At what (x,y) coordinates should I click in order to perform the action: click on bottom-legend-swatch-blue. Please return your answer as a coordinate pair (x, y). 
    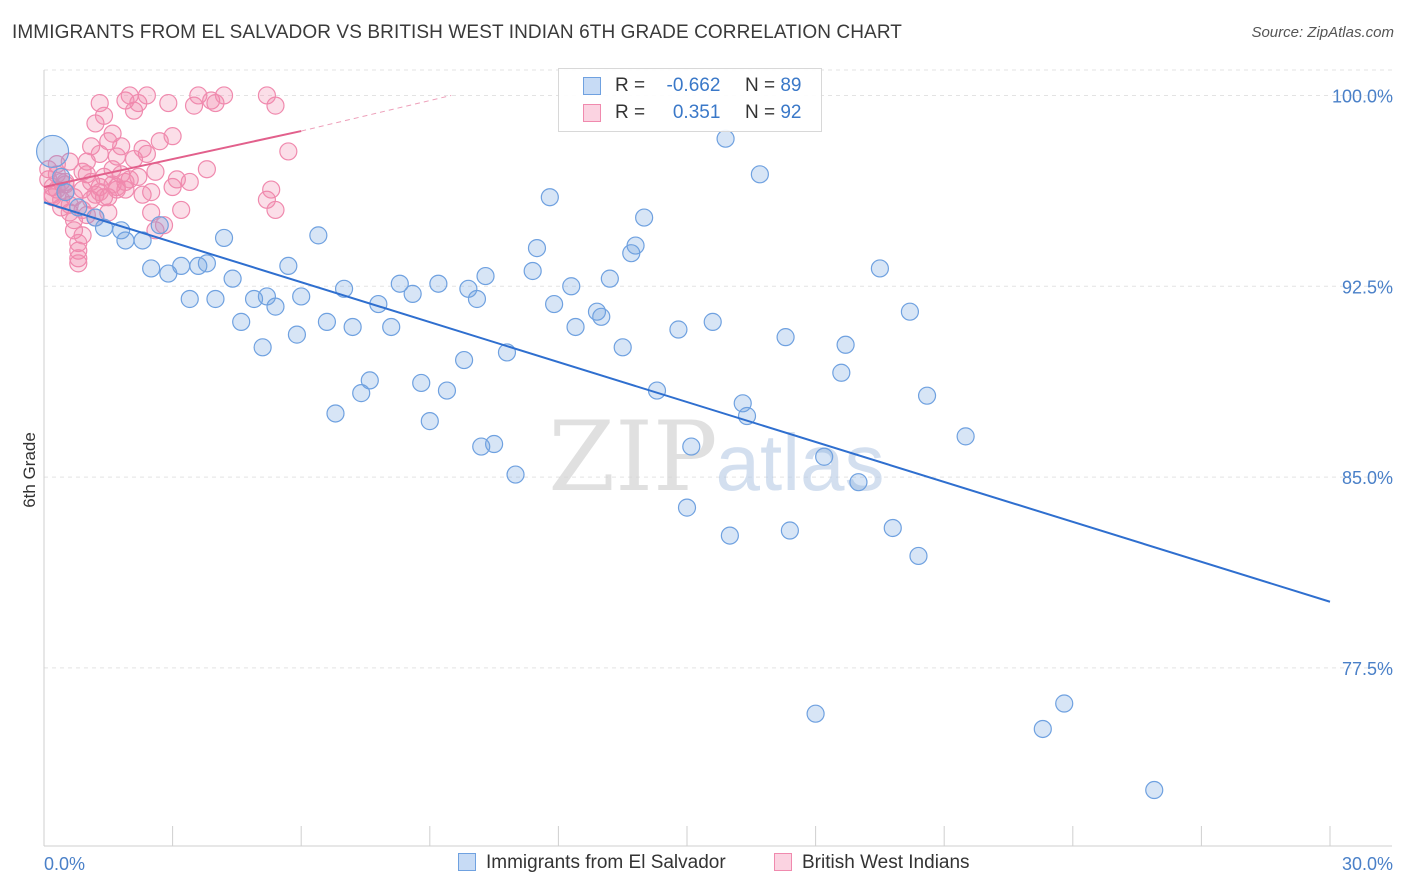
    Looking at the image, I should click on (467, 862).